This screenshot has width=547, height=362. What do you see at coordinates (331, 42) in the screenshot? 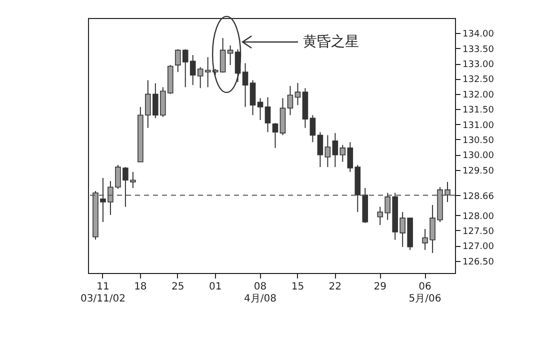
I see `annotation: 黄昏之星` at bounding box center [331, 42].